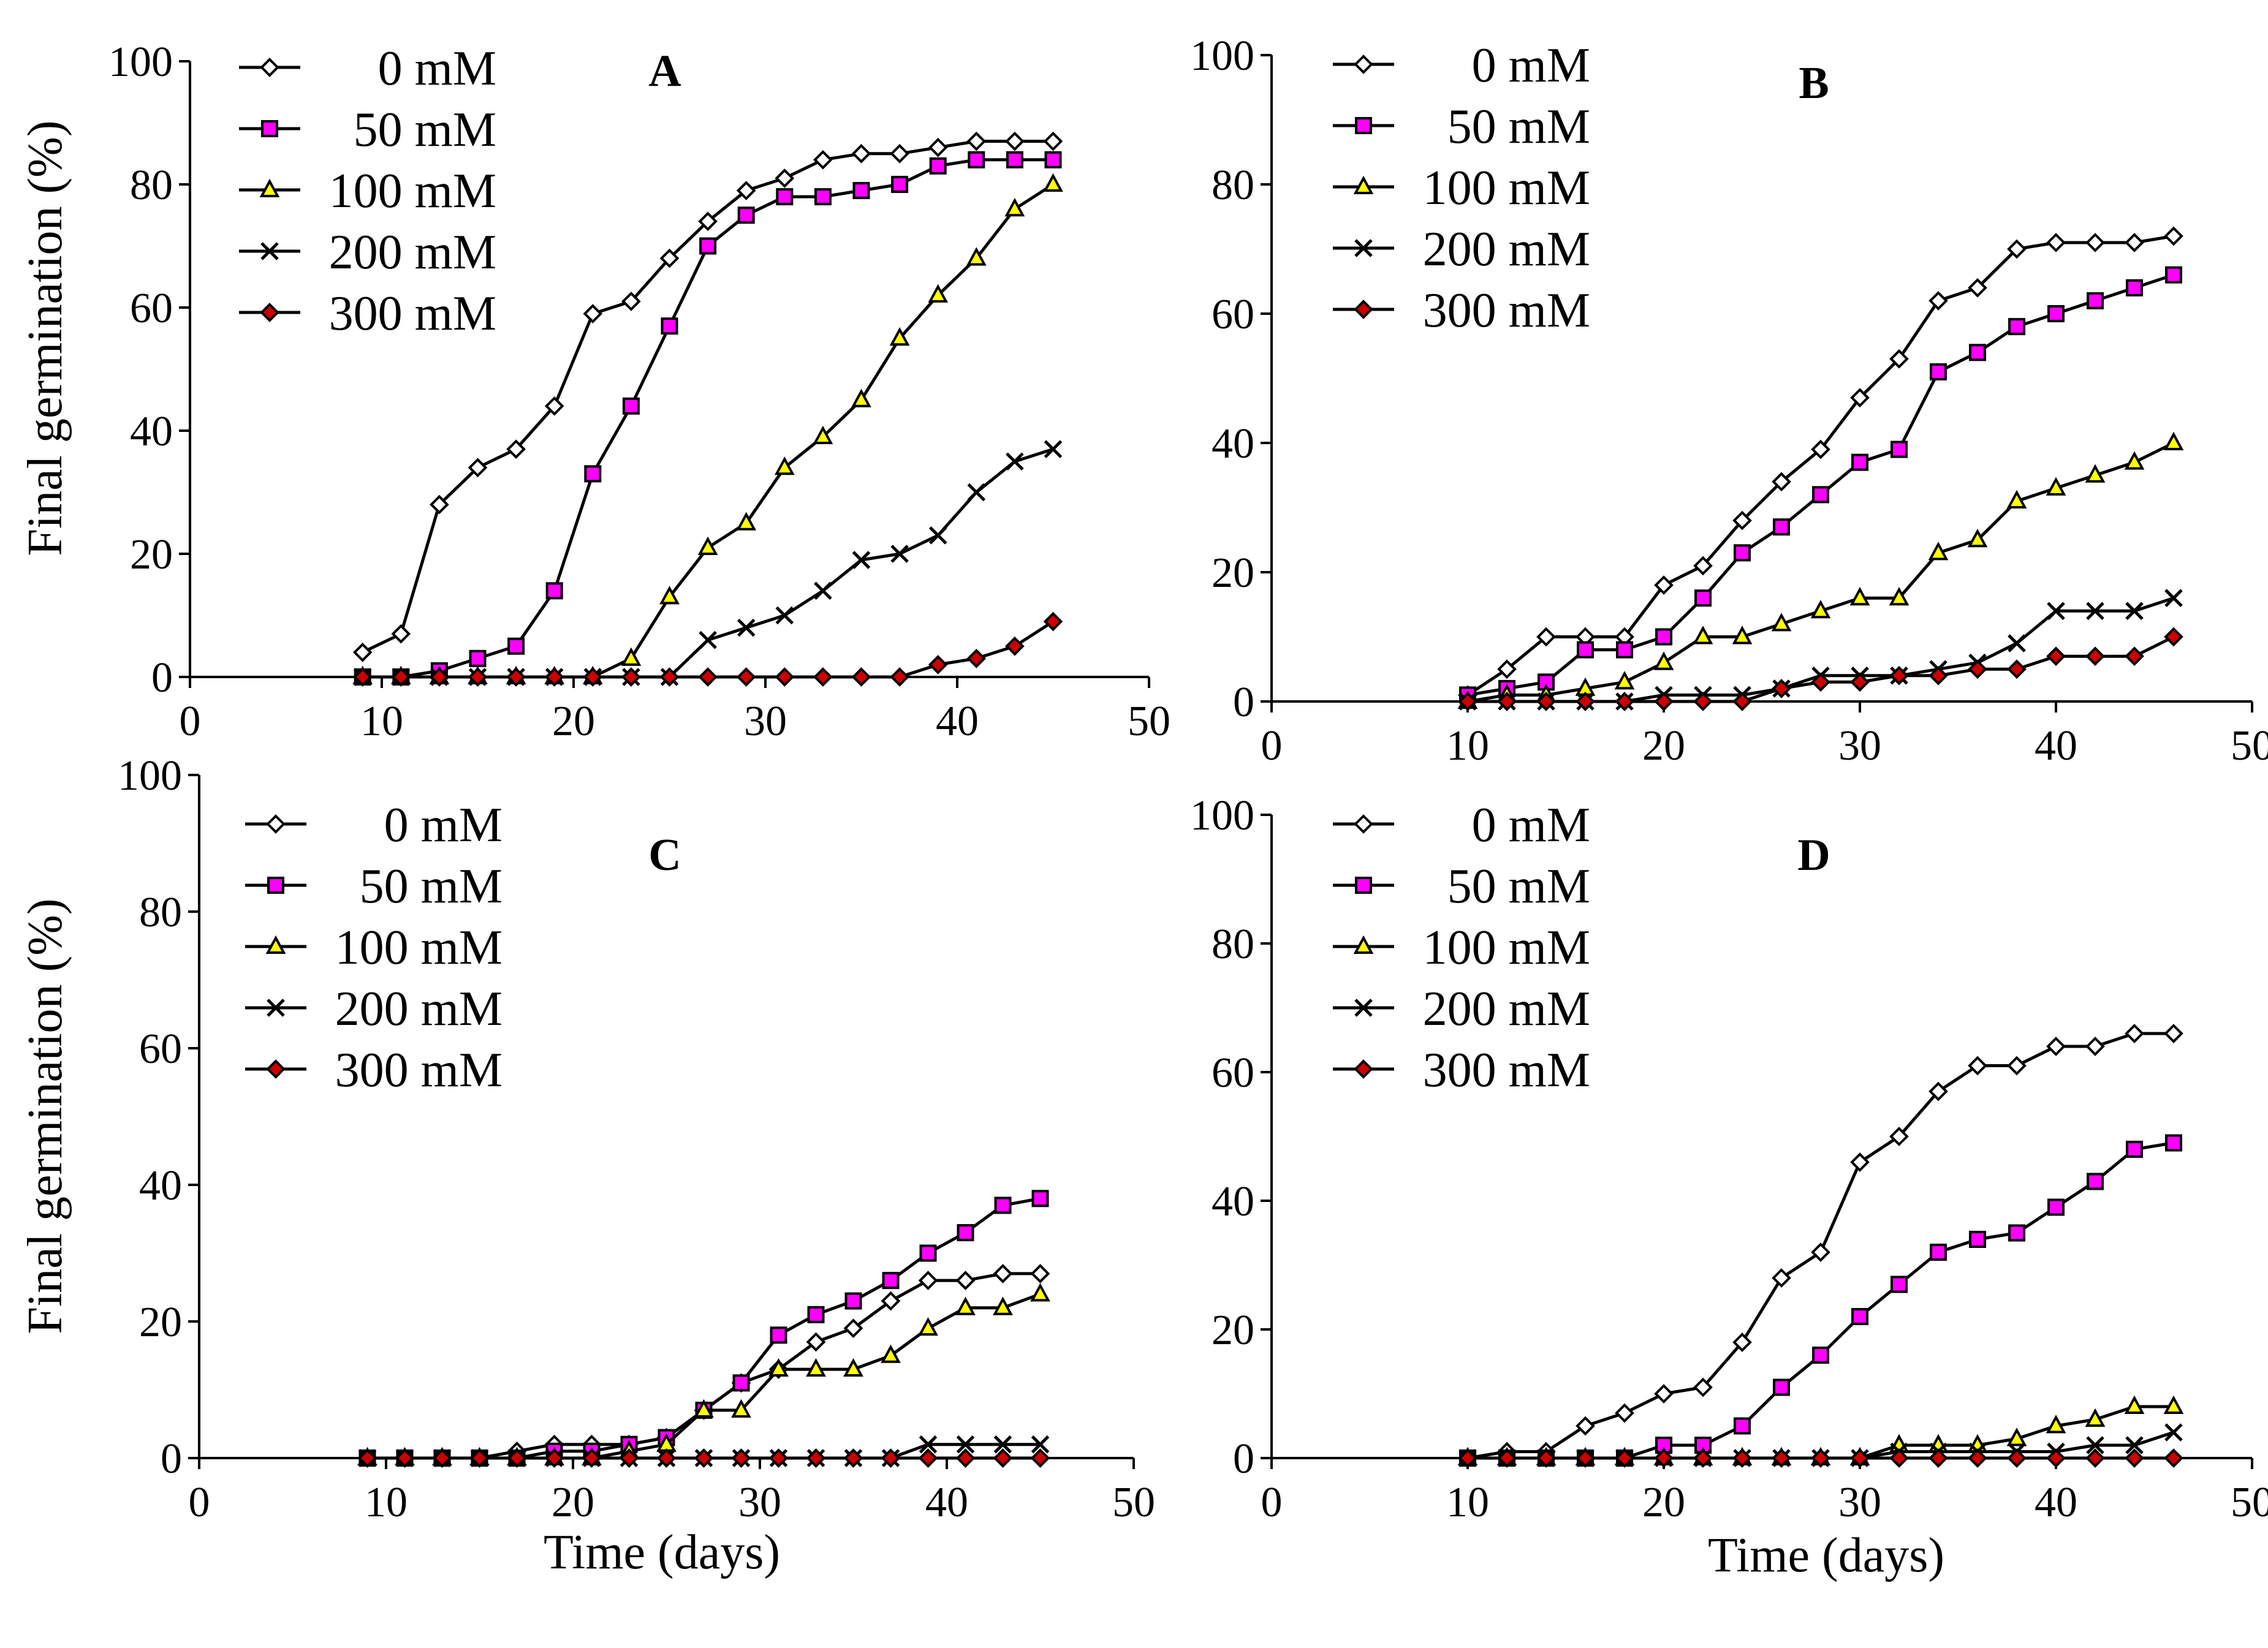  What do you see at coordinates (150, 775) in the screenshot?
I see `panel-c-y-tick-label: 100` at bounding box center [150, 775].